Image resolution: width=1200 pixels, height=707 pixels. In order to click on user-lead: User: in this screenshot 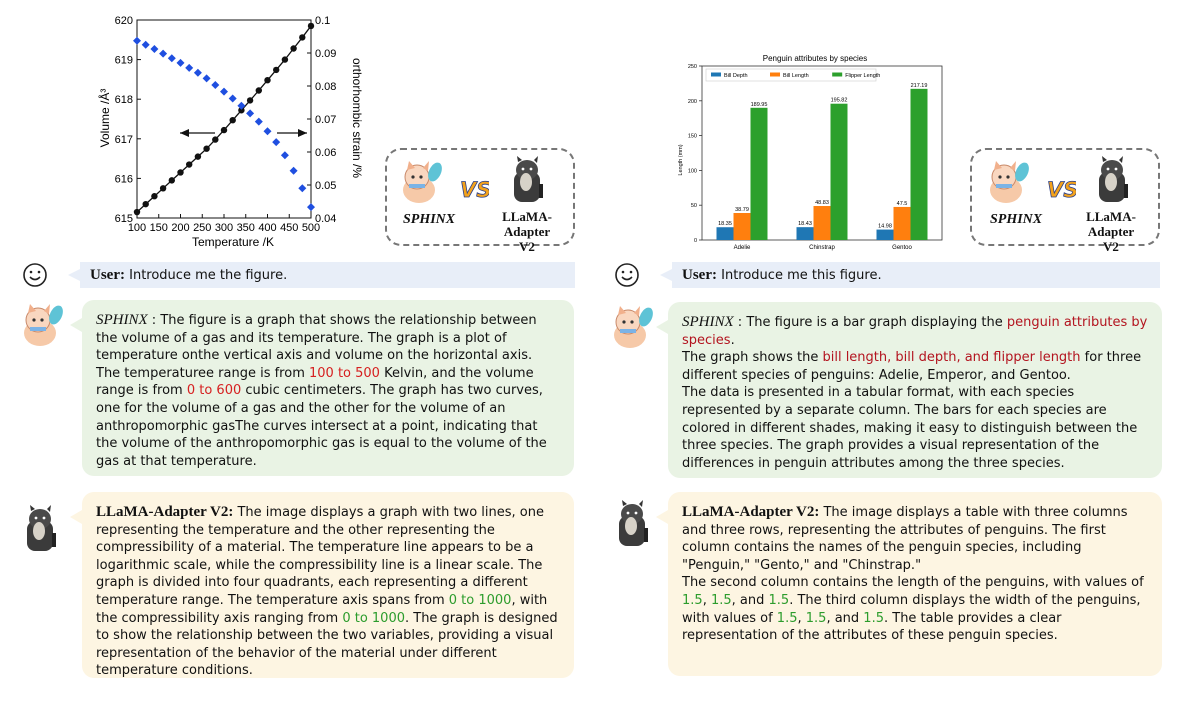, I will do `click(107, 275)`.